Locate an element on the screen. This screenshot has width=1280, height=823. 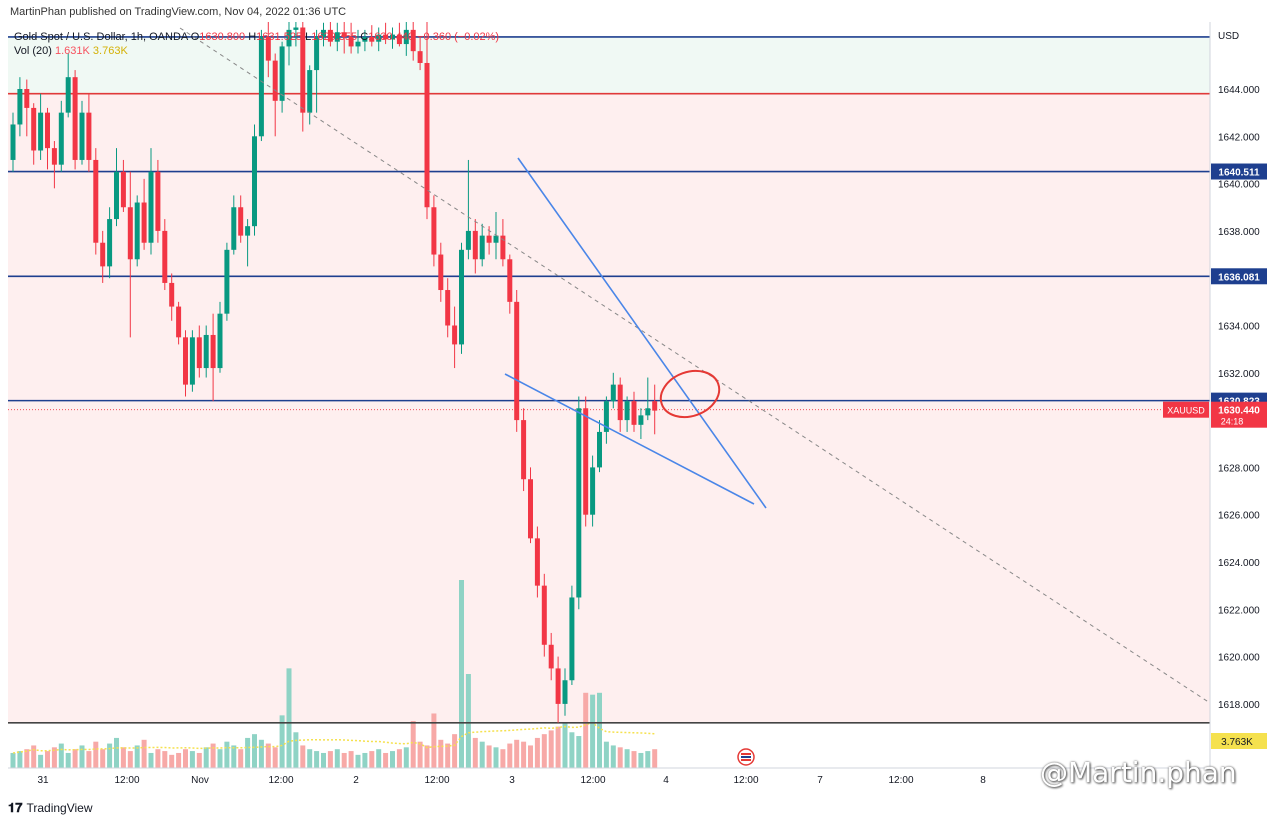
tradingview-logo-icon: 𝟏𝟕 is located at coordinates (15, 807).